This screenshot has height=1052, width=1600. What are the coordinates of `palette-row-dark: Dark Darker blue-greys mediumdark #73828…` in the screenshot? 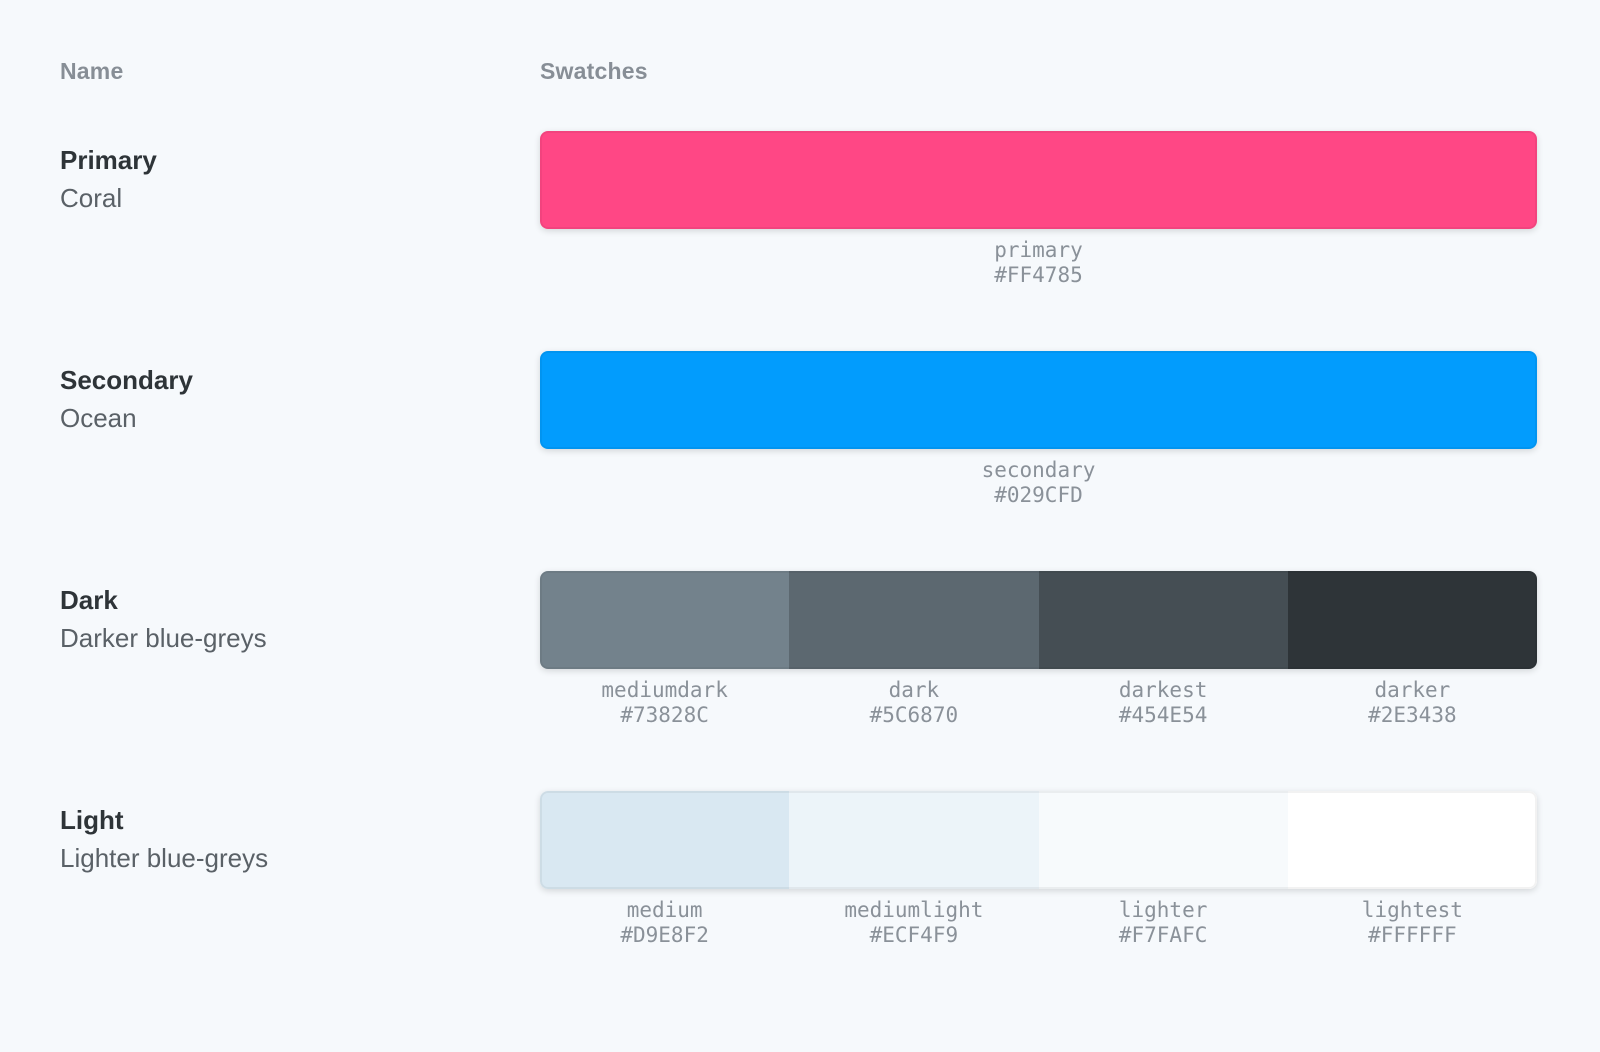 It's located at (798, 649).